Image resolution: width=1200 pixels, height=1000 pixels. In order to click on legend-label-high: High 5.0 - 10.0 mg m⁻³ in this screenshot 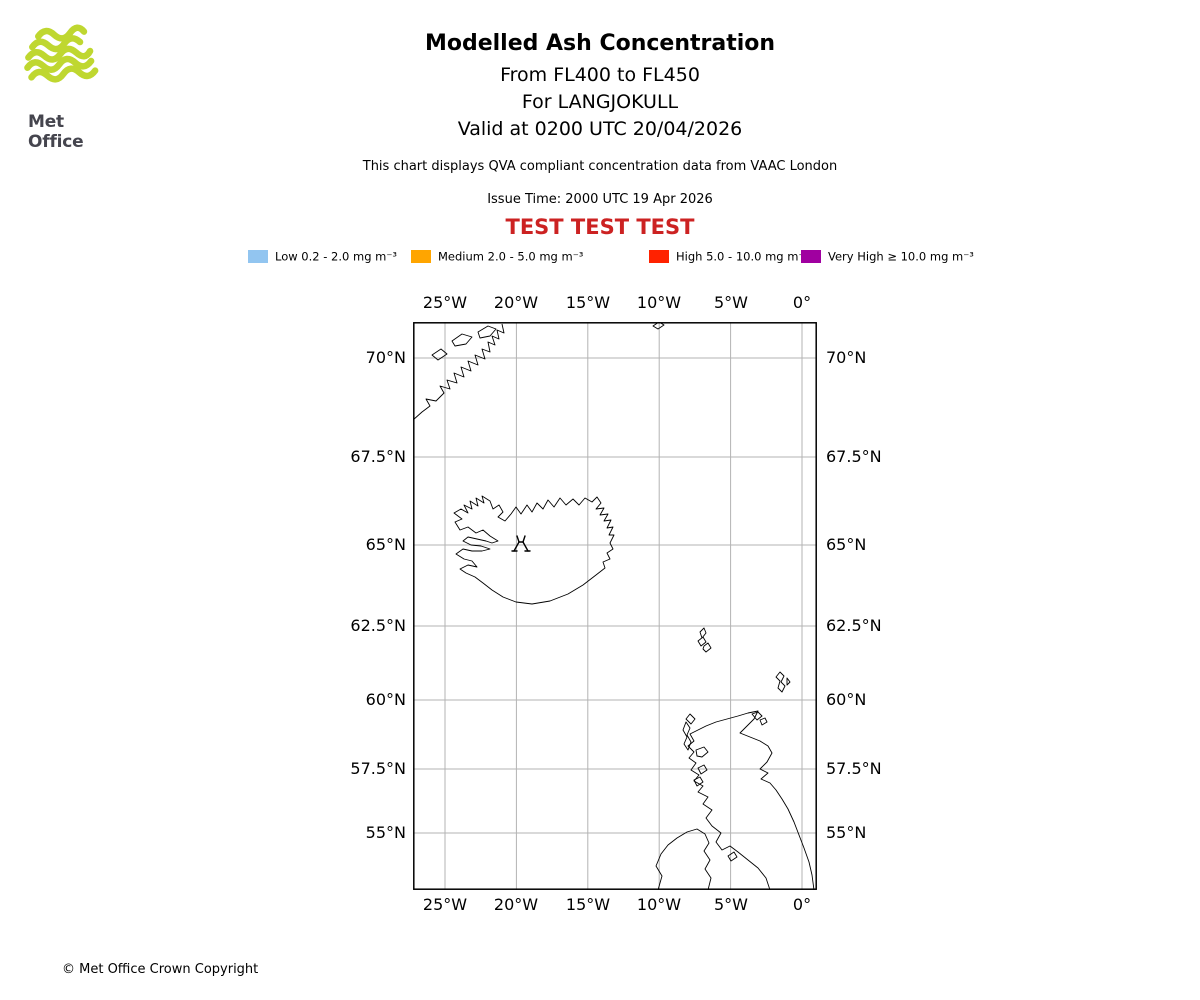, I will do `click(743, 256)`.